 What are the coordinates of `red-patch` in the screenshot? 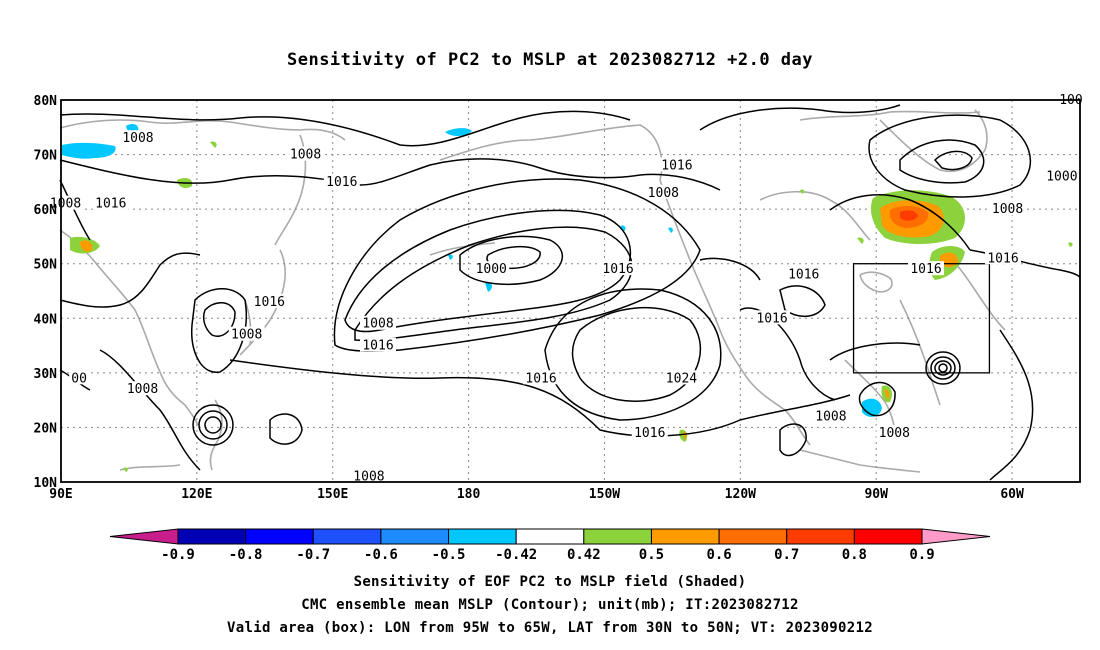 It's located at (909, 215).